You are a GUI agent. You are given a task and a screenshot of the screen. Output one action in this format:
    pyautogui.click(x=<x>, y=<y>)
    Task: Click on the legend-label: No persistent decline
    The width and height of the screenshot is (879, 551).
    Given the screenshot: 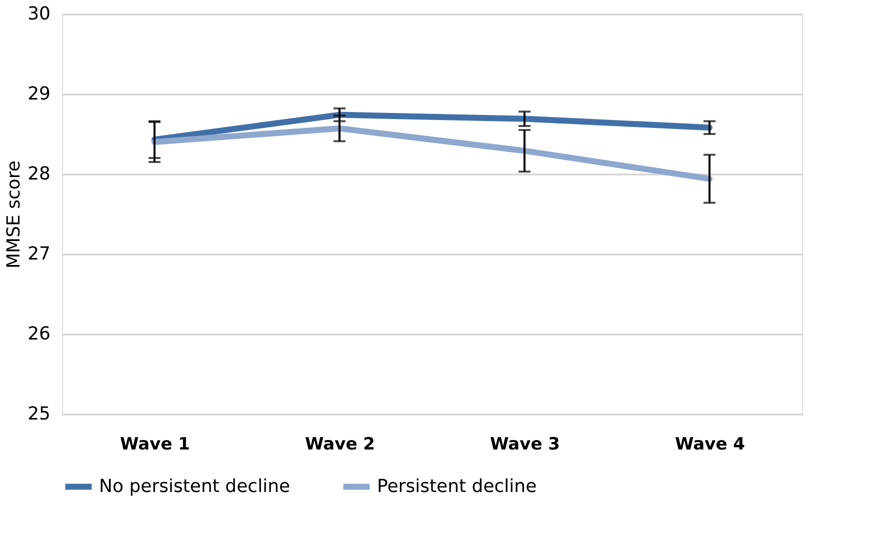 What is the action you would take?
    pyautogui.click(x=194, y=486)
    